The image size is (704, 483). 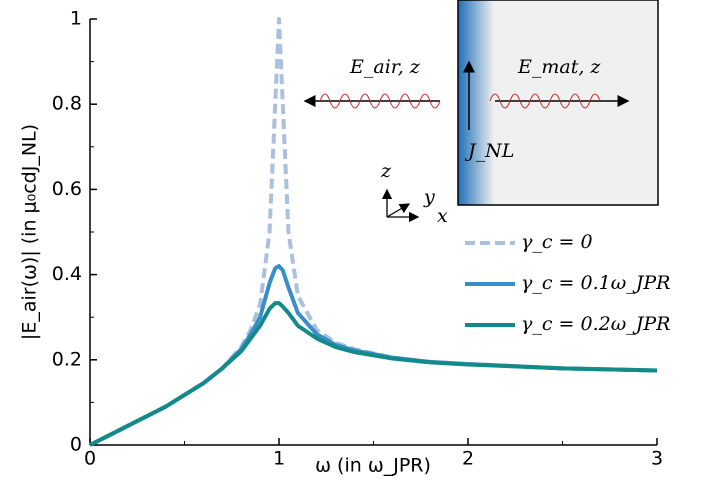 I want to click on y-tick-label: 0.8, so click(x=67, y=104).